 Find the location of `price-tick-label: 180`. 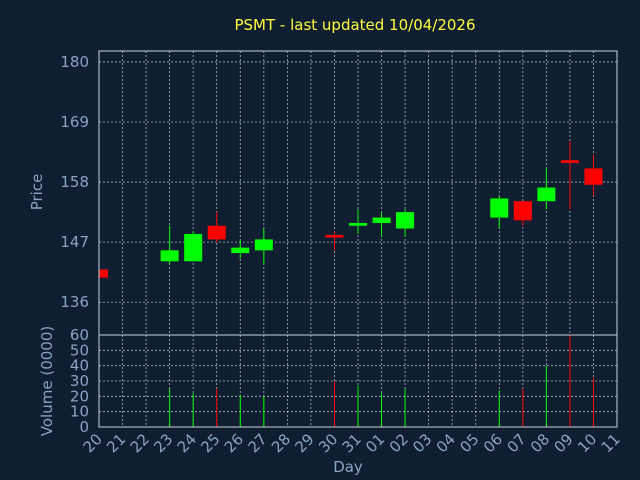

price-tick-label: 180 is located at coordinates (74, 62).